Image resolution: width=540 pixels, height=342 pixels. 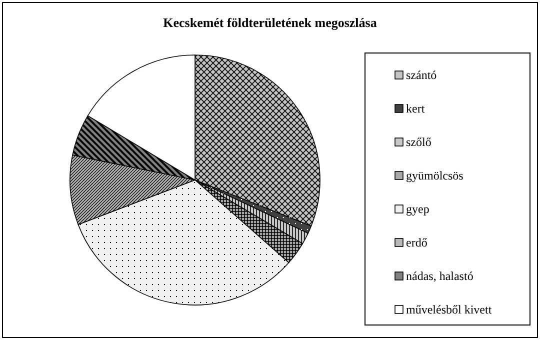 I want to click on legend-label: erdő, so click(x=417, y=243).